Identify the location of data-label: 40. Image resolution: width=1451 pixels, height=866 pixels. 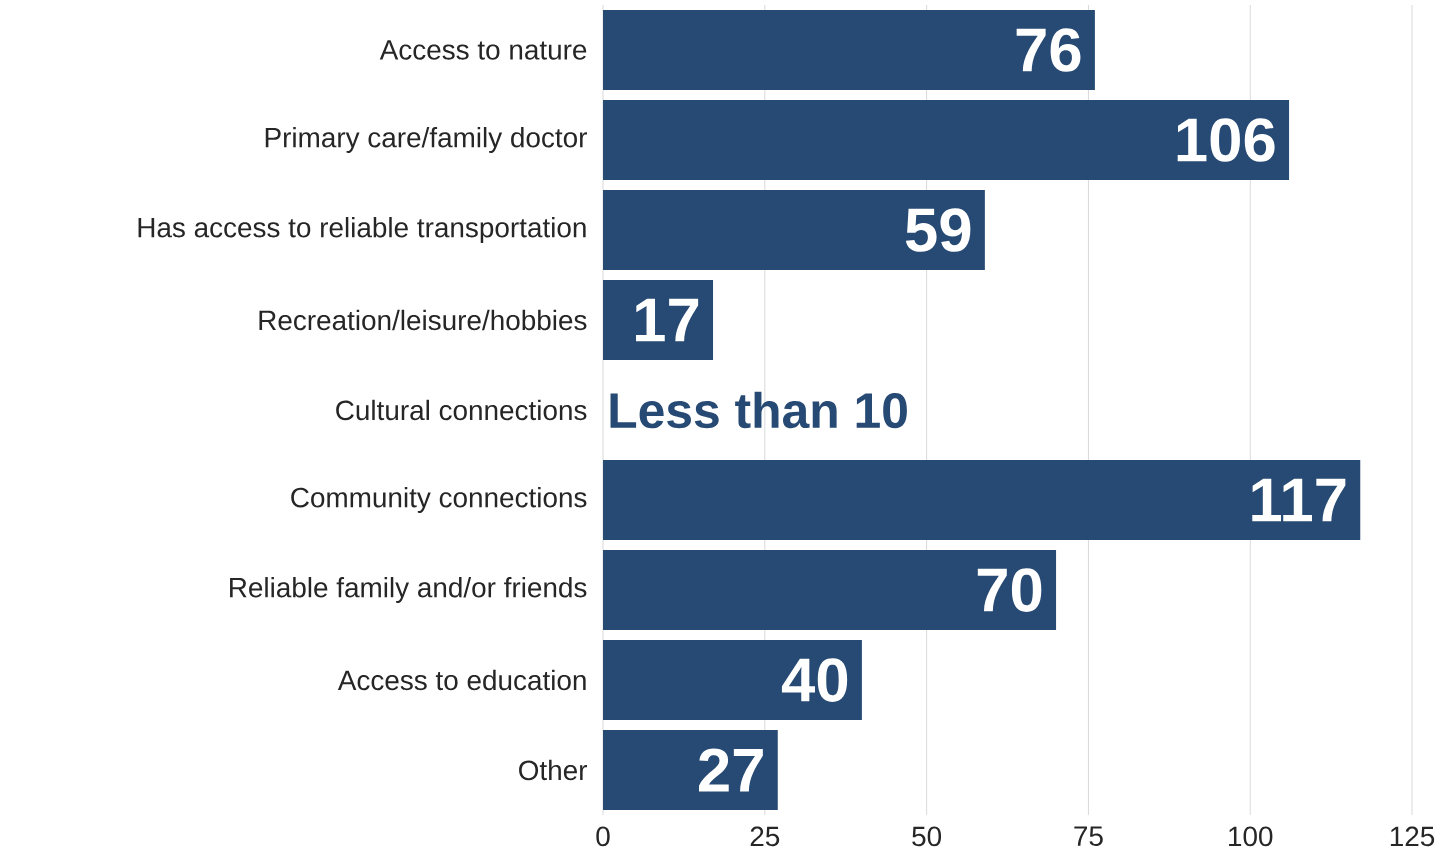
(814, 680).